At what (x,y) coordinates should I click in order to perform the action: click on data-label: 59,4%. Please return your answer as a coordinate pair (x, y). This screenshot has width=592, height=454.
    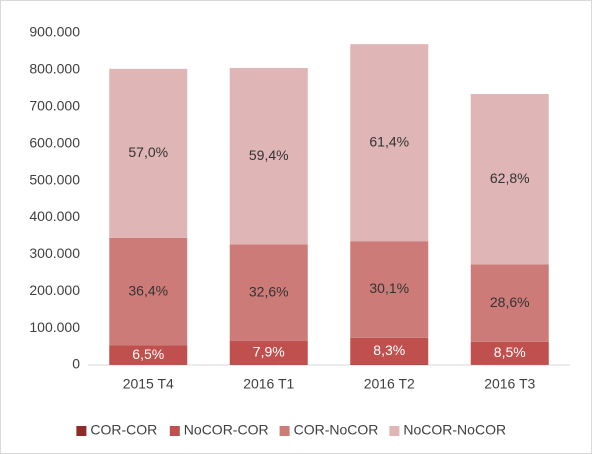
    Looking at the image, I should click on (269, 155).